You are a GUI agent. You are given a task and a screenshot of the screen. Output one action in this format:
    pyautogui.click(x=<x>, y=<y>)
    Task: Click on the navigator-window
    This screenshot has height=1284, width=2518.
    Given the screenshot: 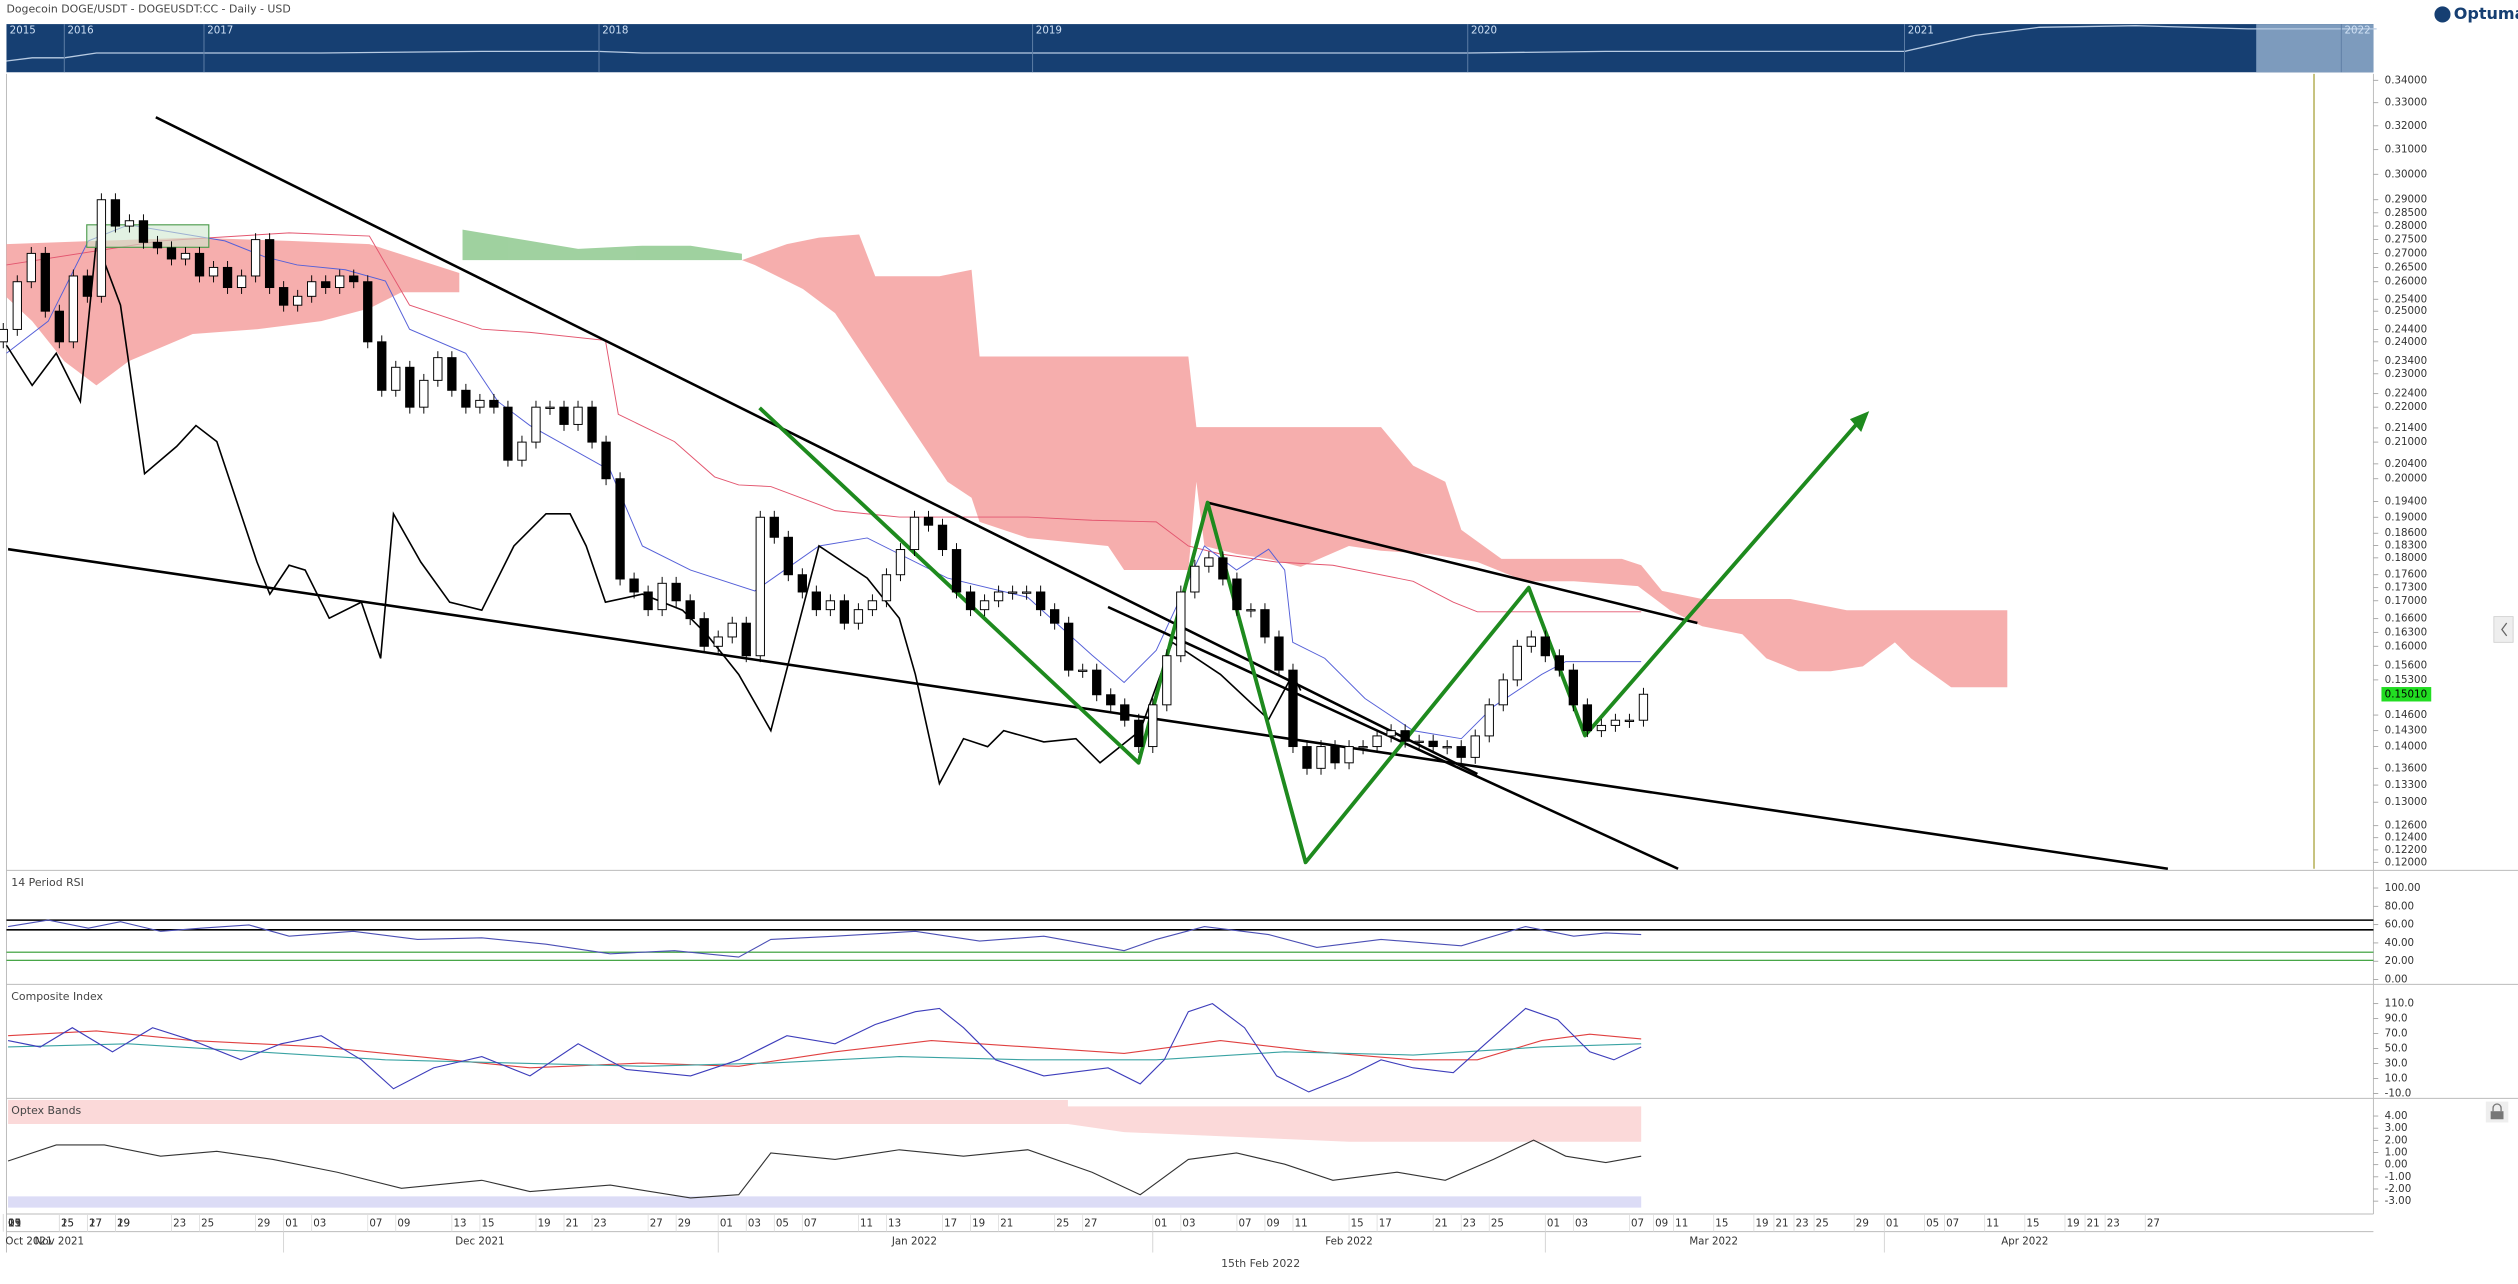 What is the action you would take?
    pyautogui.click(x=2315, y=48)
    